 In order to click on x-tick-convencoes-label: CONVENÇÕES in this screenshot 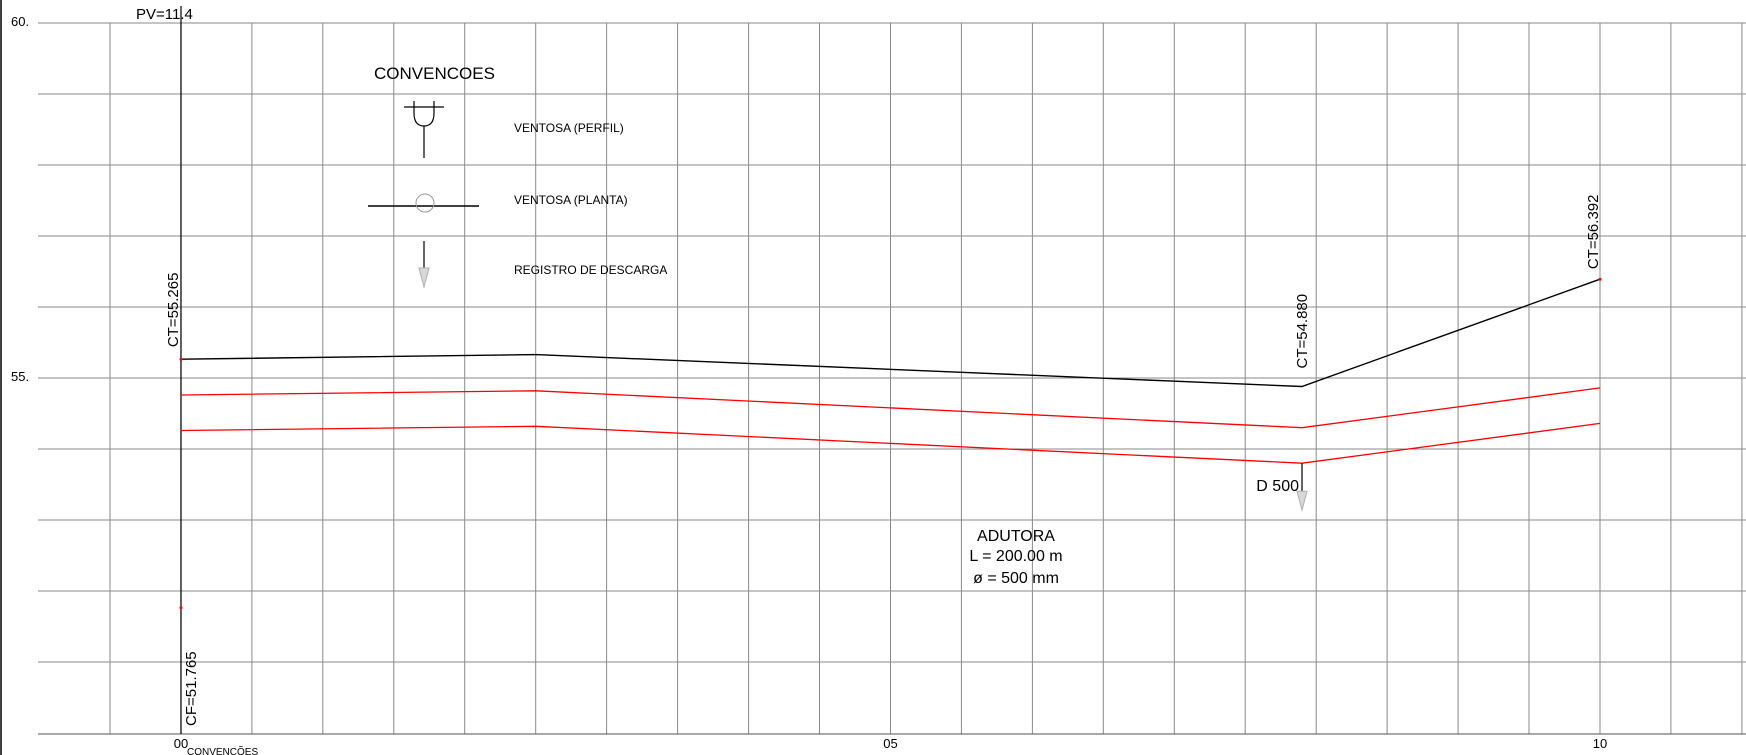, I will do `click(222, 750)`.